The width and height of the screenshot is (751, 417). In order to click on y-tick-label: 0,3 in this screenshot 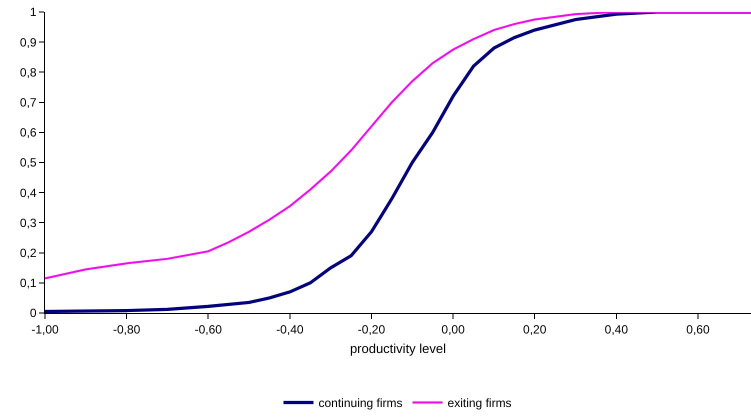, I will do `click(28, 223)`.